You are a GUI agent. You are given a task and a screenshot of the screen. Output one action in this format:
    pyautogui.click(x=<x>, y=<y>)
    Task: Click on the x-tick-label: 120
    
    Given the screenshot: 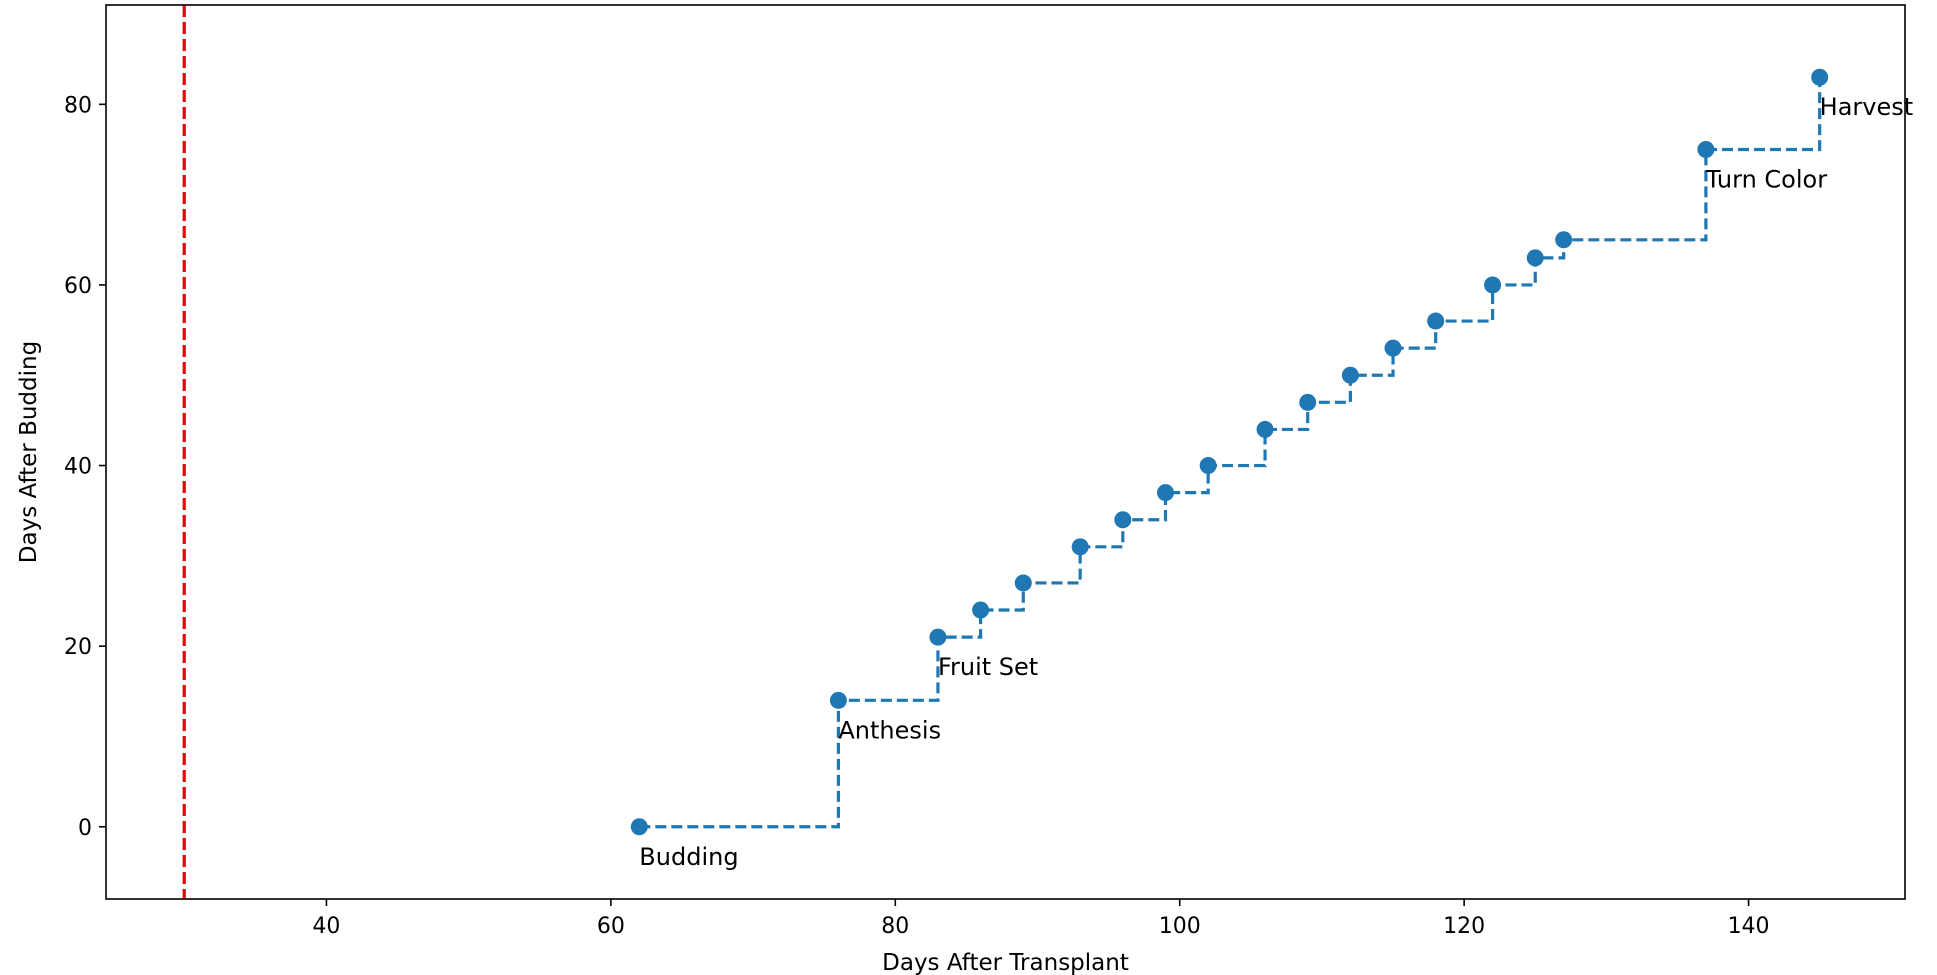 What is the action you would take?
    pyautogui.click(x=1464, y=926)
    